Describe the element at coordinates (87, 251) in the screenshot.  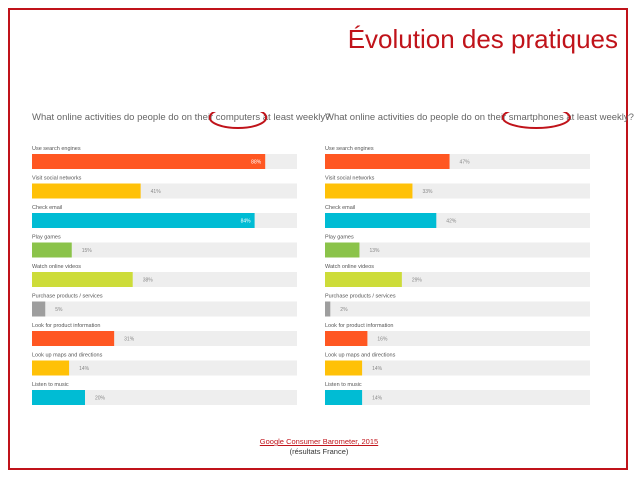
I see `data-label: 15%` at that location.